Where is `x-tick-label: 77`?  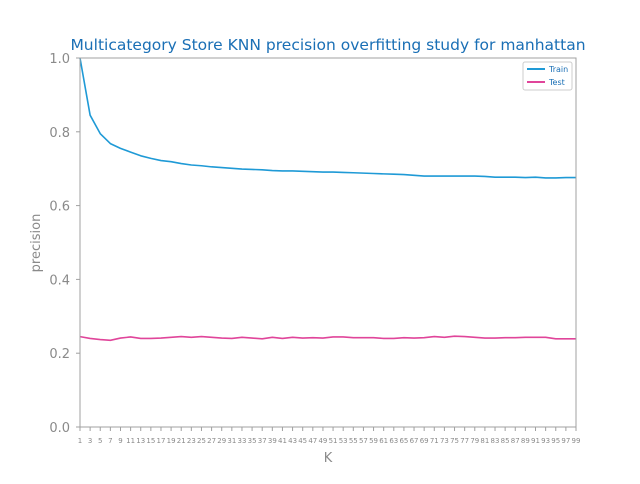 x-tick-label: 77 is located at coordinates (464, 441).